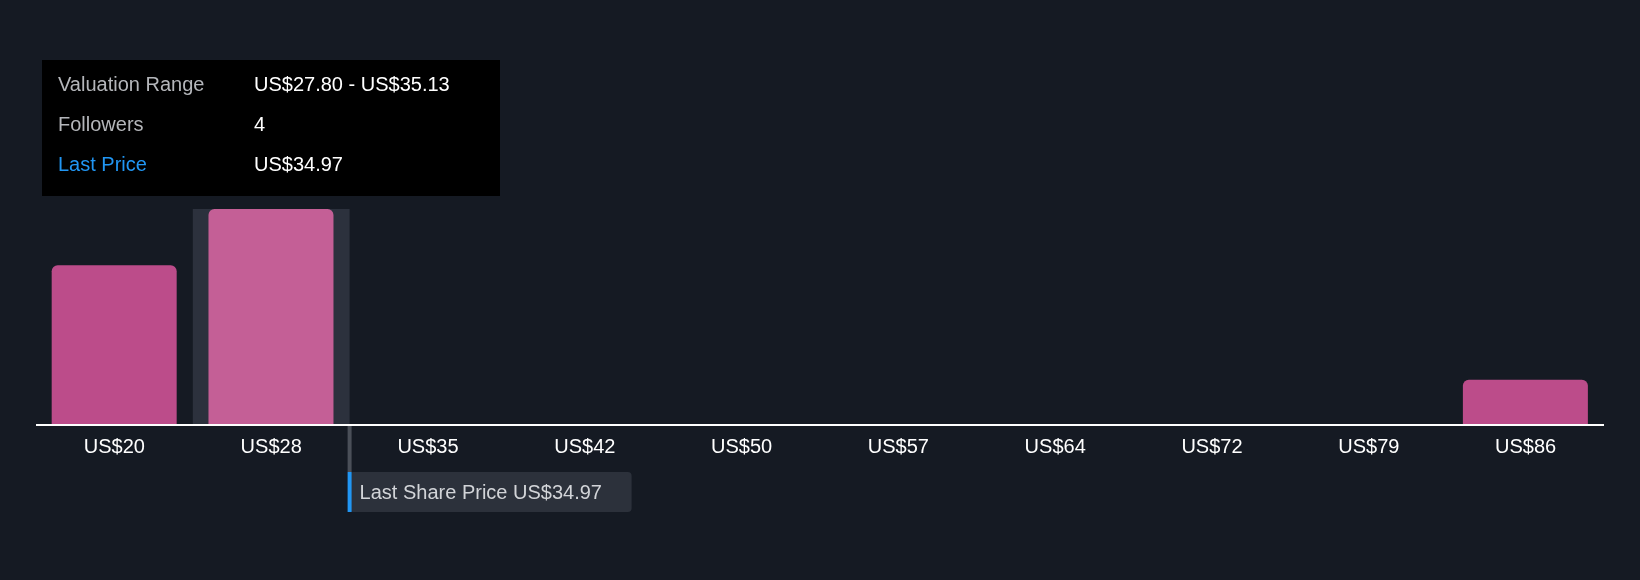 This screenshot has width=1640, height=580. What do you see at coordinates (428, 446) in the screenshot?
I see `x-tick-label: US$35` at bounding box center [428, 446].